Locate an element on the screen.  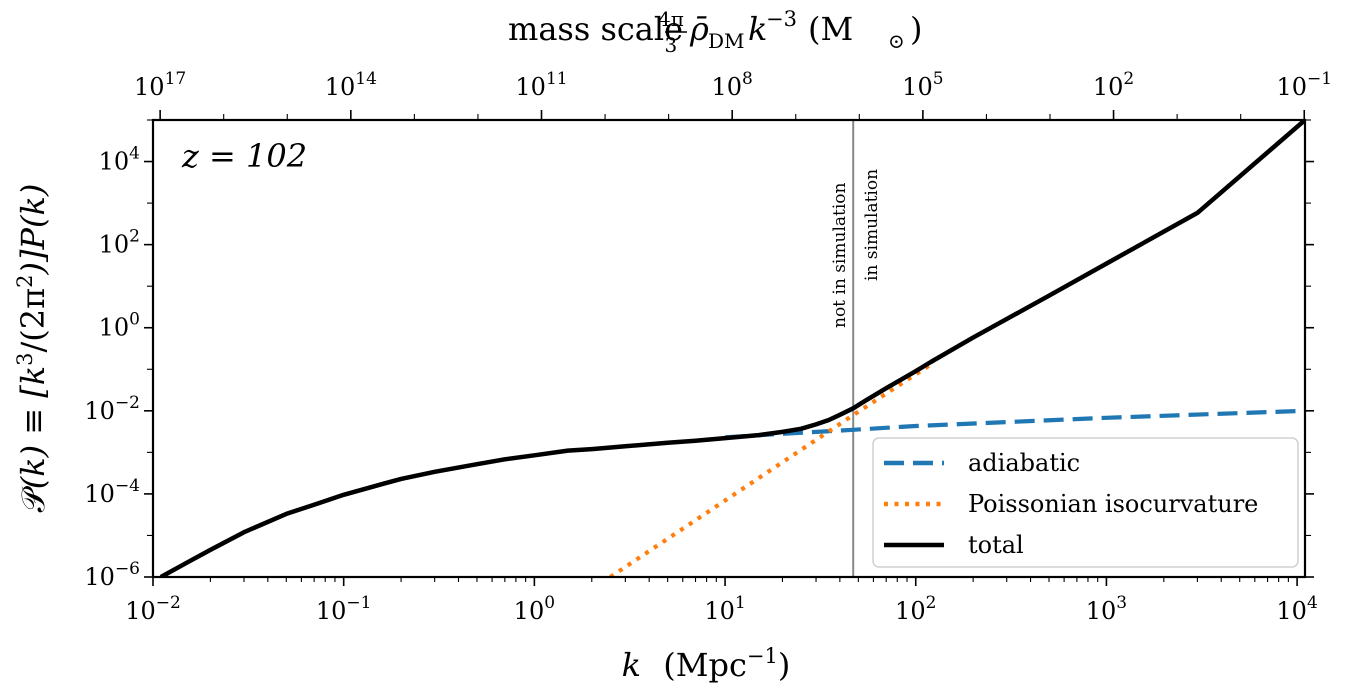
x-tick-label: 10¹ is located at coordinates (724, 609).